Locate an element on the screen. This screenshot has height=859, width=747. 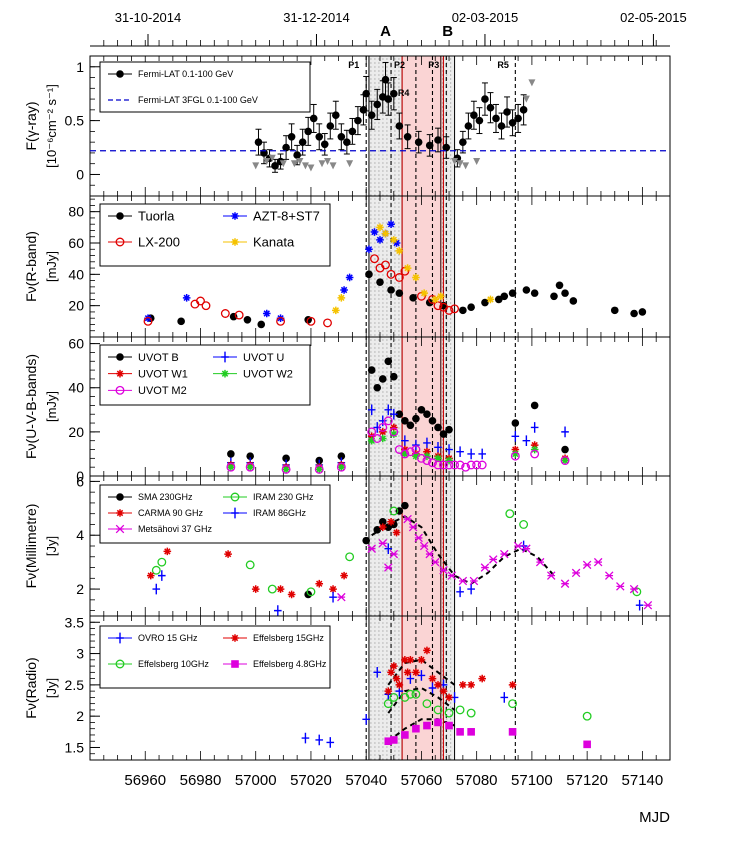
x-tick-label: 57060 is located at coordinates (422, 780).